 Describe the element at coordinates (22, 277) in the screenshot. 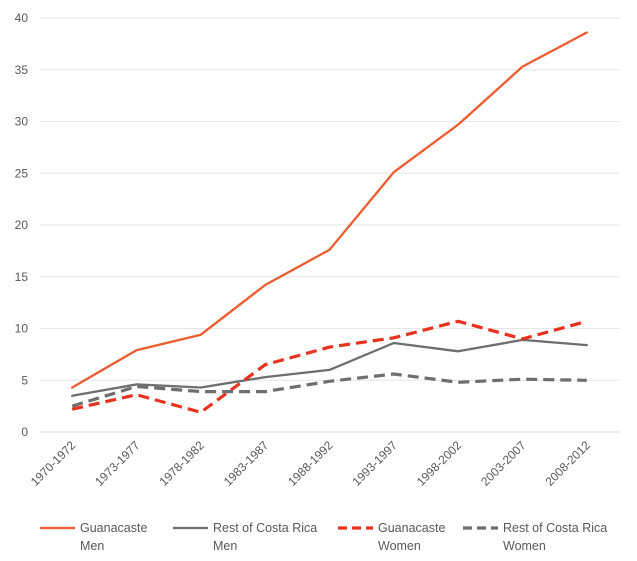

I see `y-tick-label: 15` at that location.